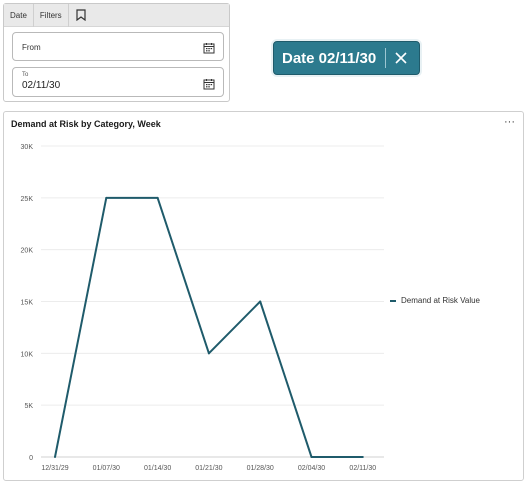 The image size is (532, 488). What do you see at coordinates (311, 468) in the screenshot?
I see `x-tick-label: 02/04/30` at bounding box center [311, 468].